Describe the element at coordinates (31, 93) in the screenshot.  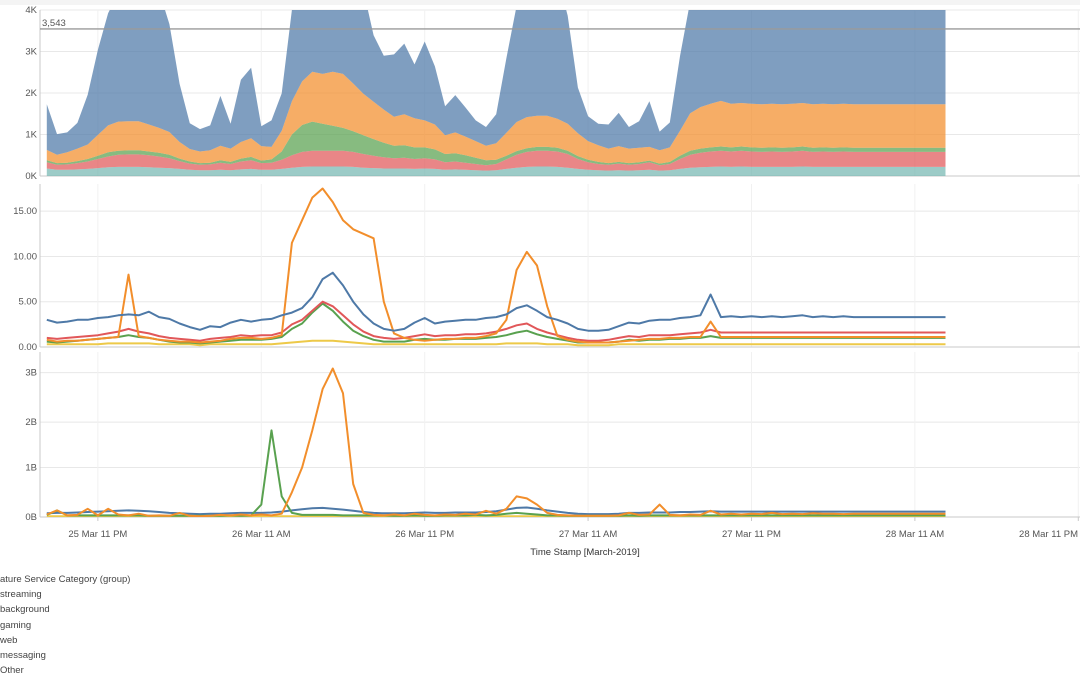
I see `y-tick-label: 2K` at that location.